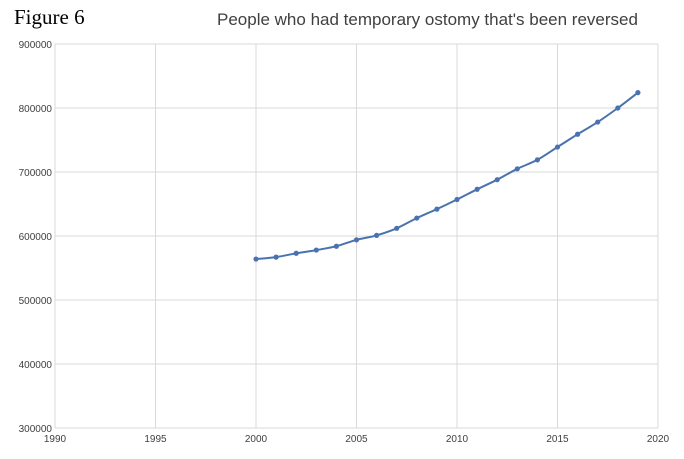  What do you see at coordinates (36, 365) in the screenshot?
I see `y-tick-label: 400000` at bounding box center [36, 365].